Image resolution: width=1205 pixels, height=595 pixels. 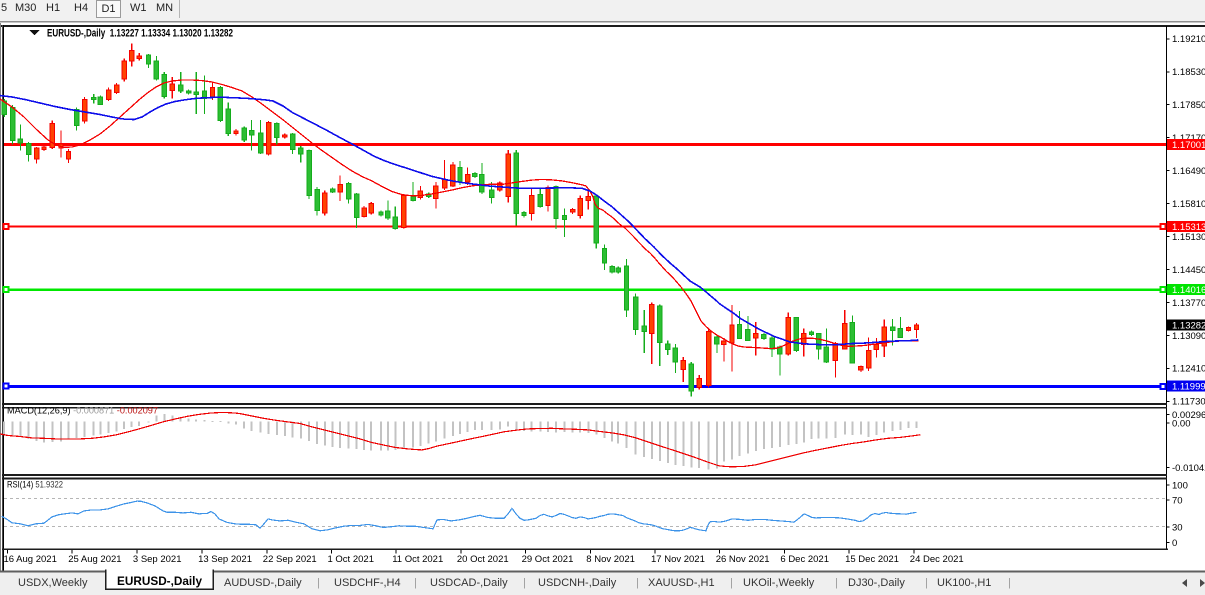 I want to click on svg-text: 29 Oct 2021, so click(x=548, y=559).